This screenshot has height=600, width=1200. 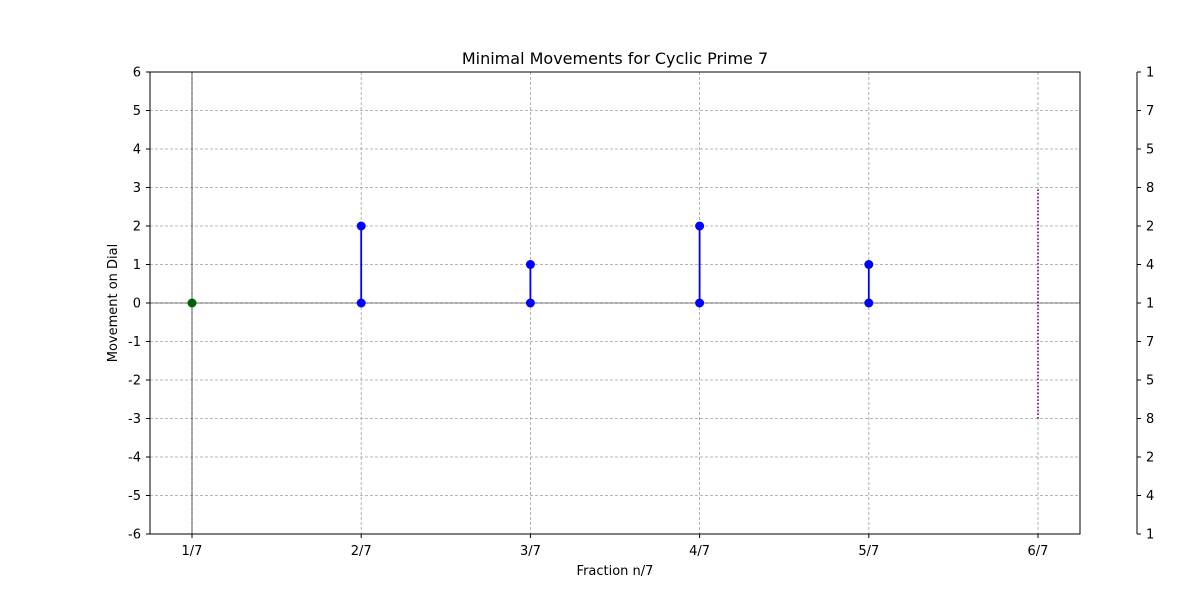 I want to click on y-tick-label: -6, so click(x=134, y=535).